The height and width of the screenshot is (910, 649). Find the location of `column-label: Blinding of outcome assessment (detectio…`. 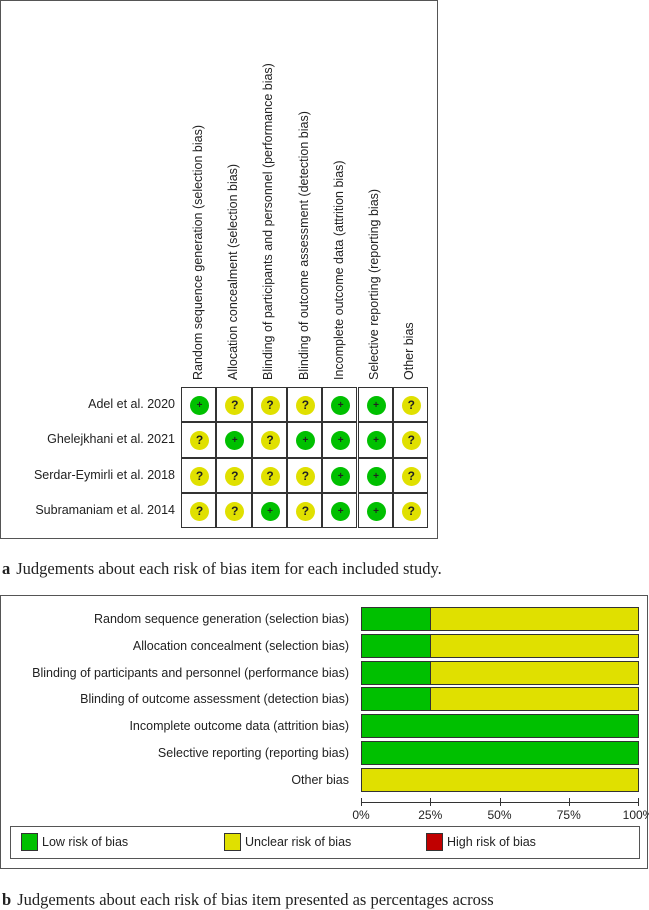

column-label: Blinding of outcome assessment (detectio… is located at coordinates (303, 245).